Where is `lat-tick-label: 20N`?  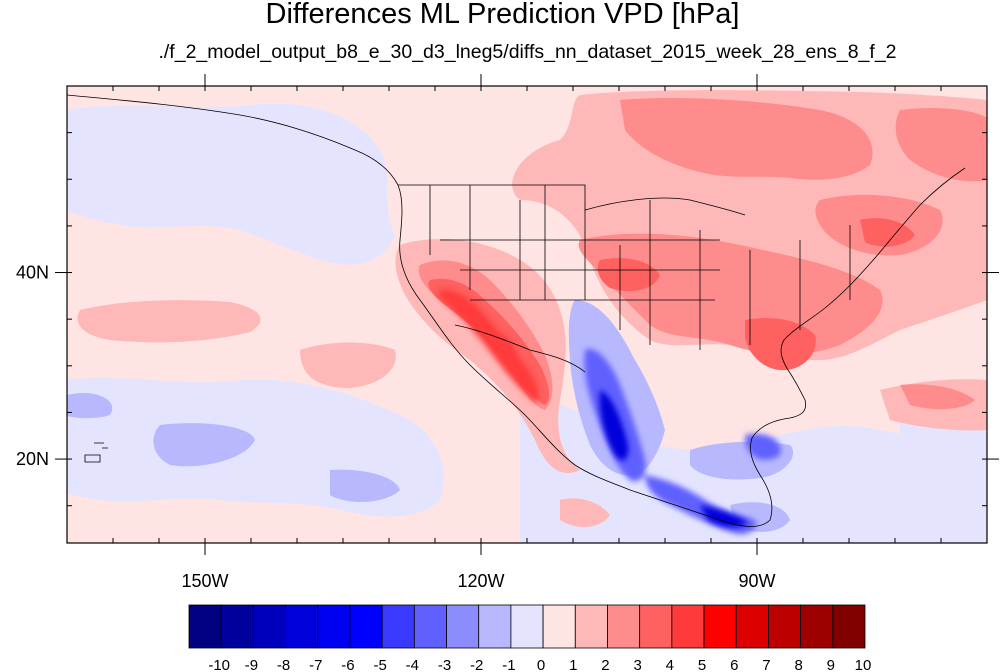
lat-tick-label: 20N is located at coordinates (32, 459).